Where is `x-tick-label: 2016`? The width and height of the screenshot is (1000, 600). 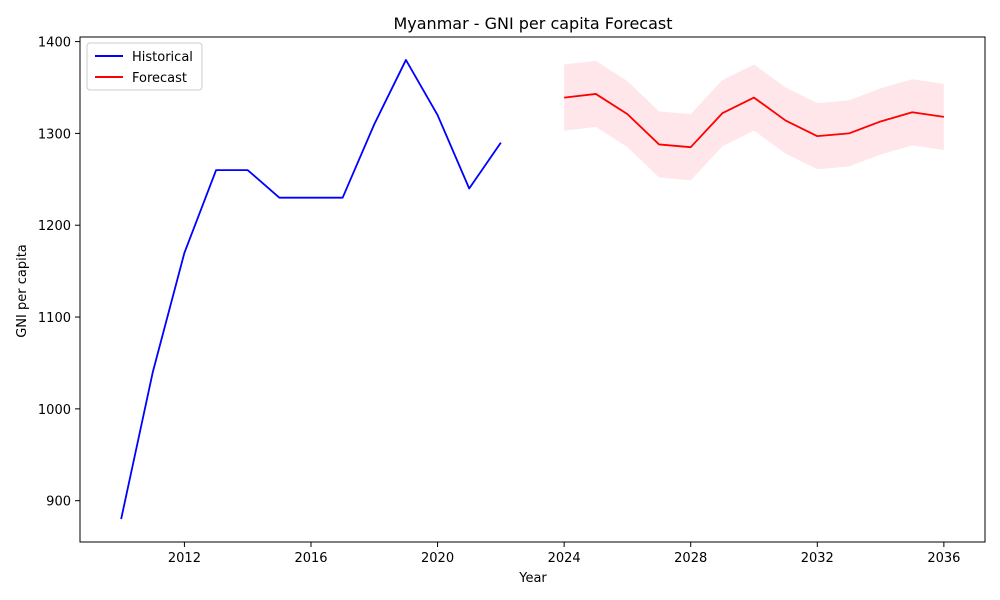
x-tick-label: 2016 is located at coordinates (310, 558).